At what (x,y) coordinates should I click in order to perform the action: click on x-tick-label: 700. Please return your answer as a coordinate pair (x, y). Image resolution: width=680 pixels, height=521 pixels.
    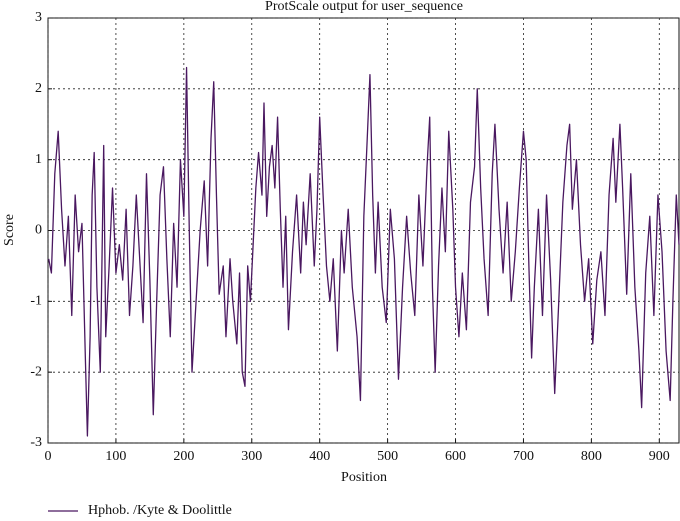
    Looking at the image, I should click on (523, 456).